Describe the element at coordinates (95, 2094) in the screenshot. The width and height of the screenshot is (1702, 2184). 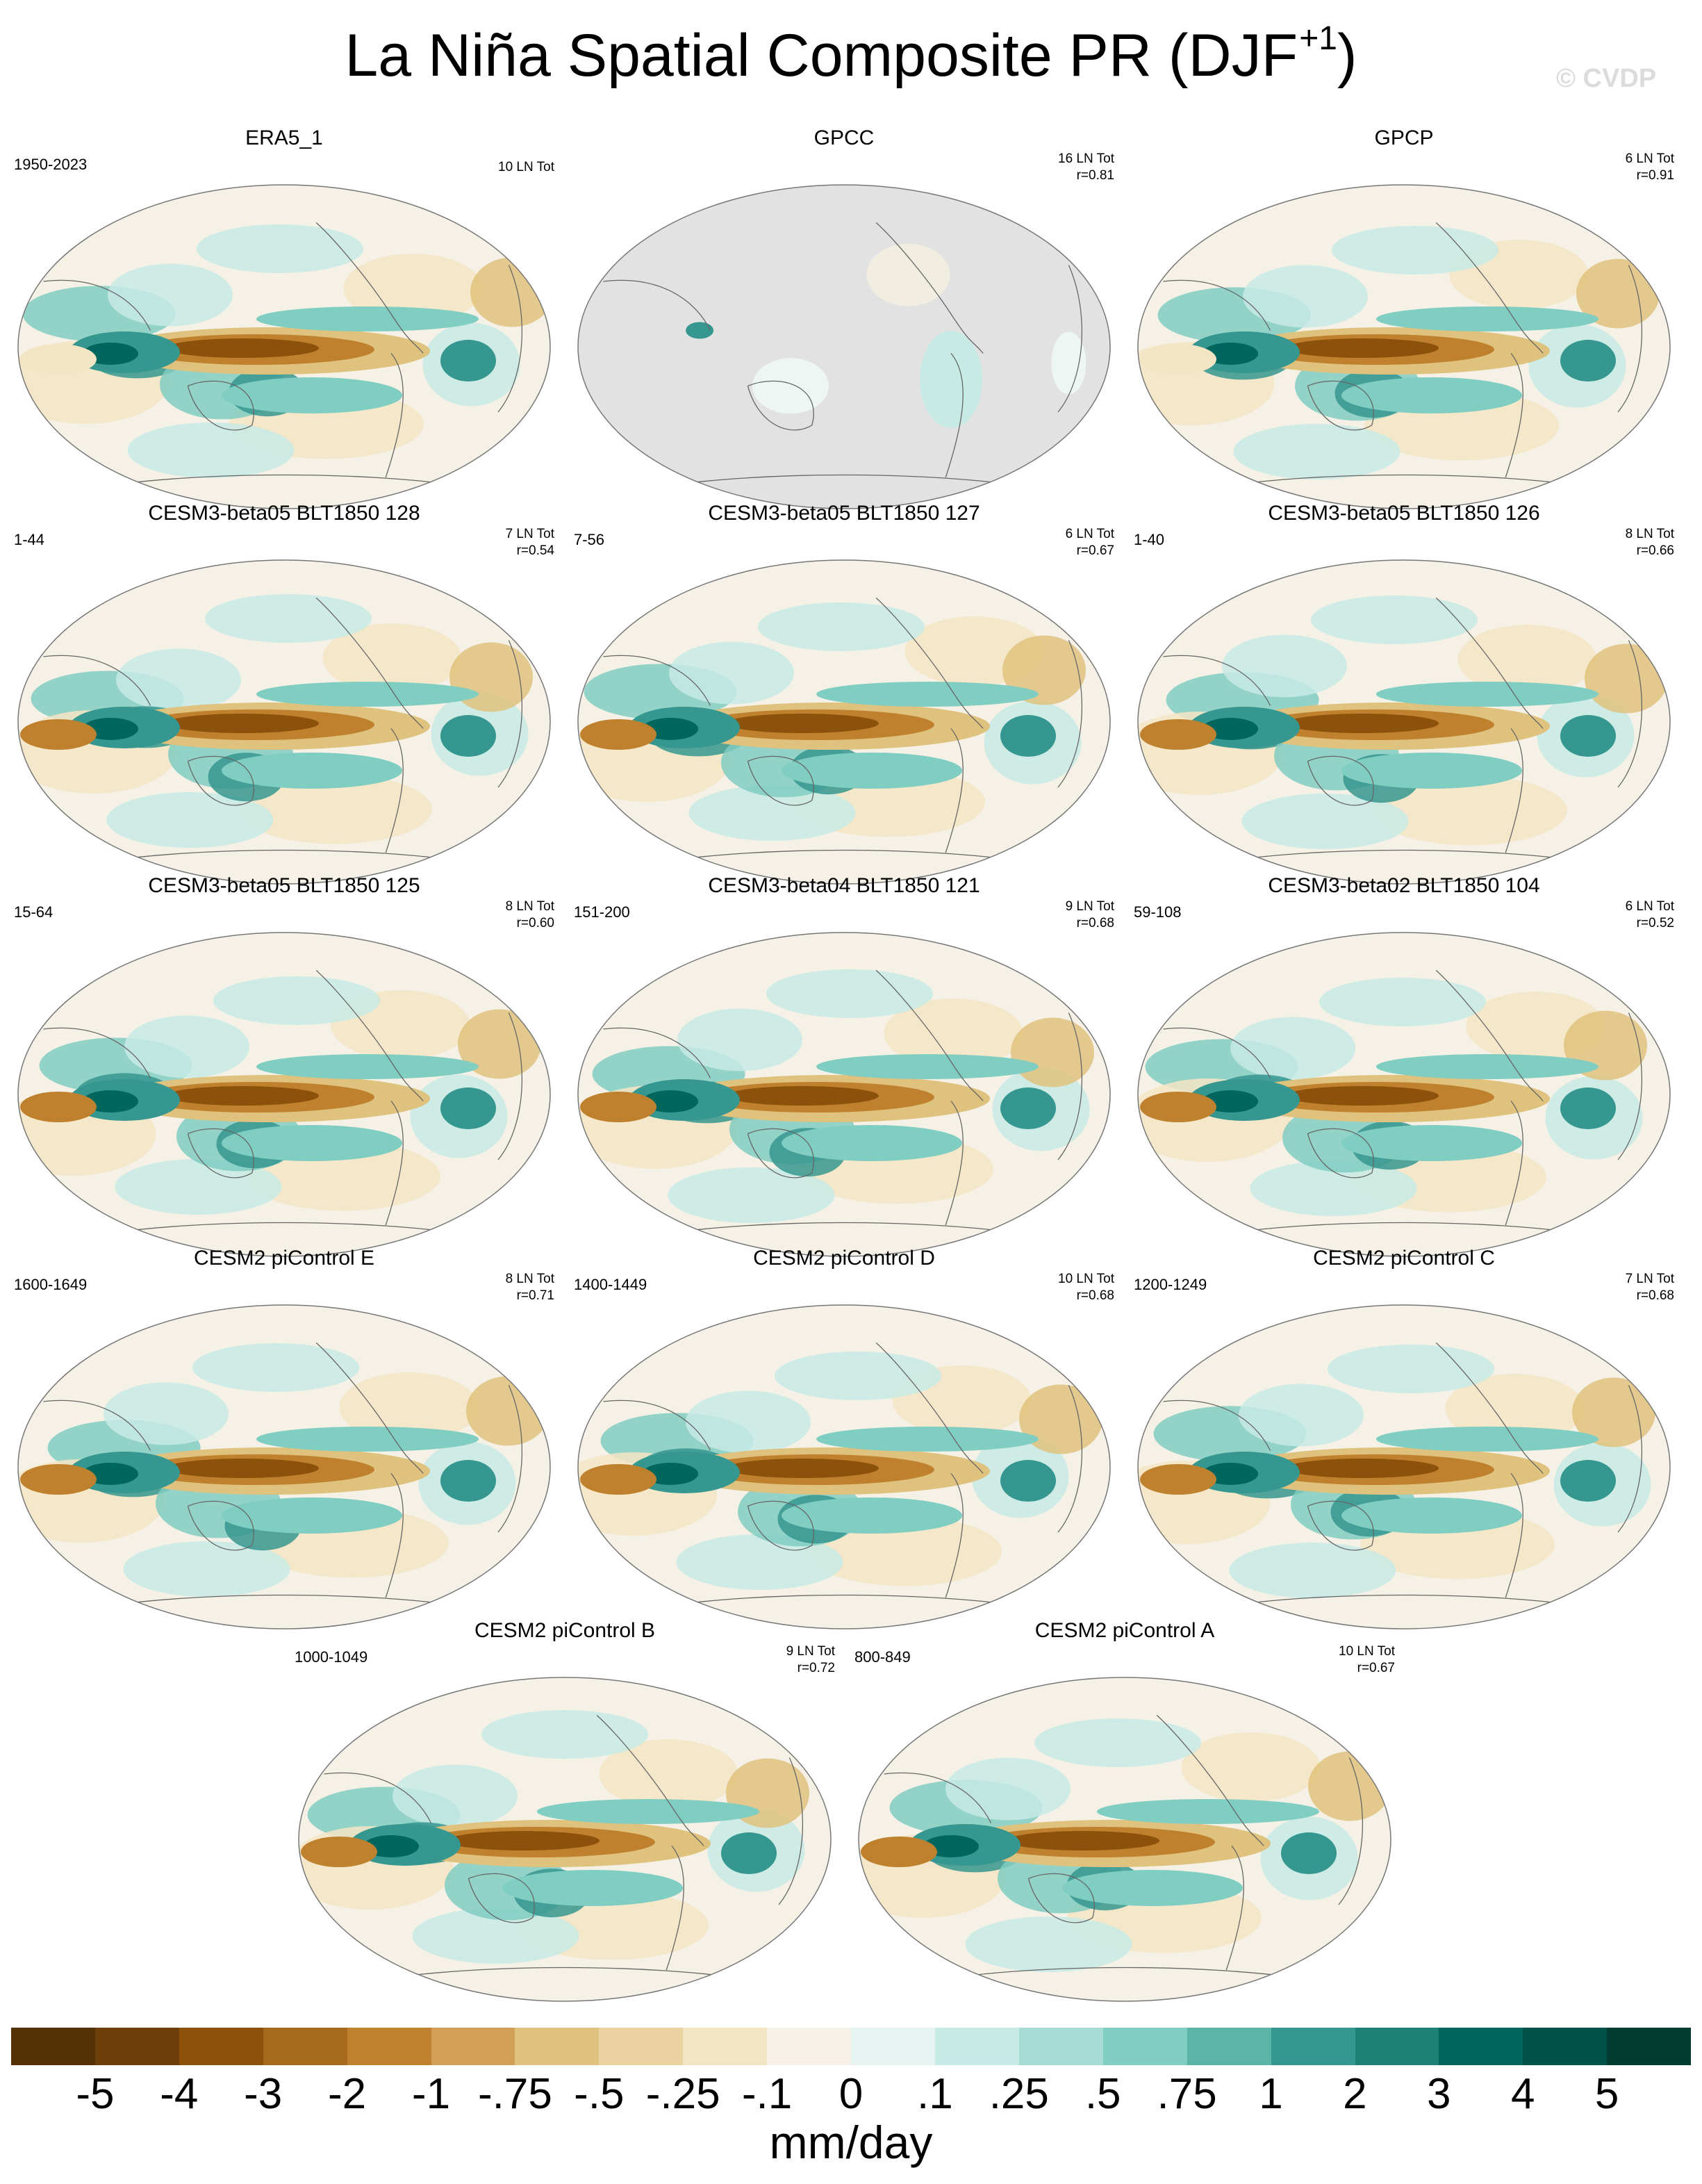
I see `colorbar-tick-label: -5` at that location.